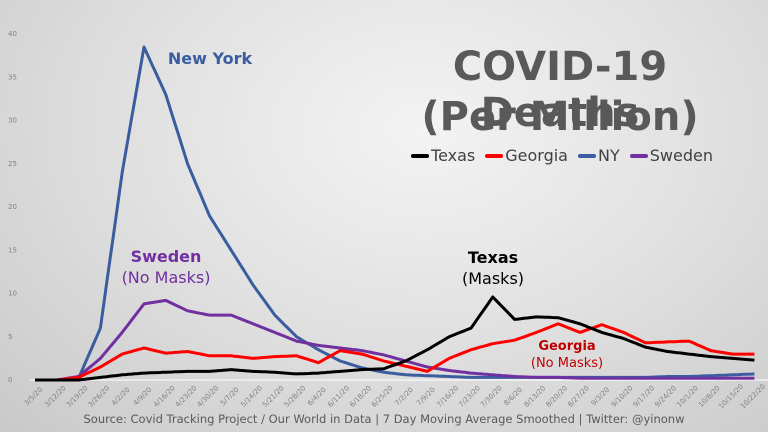 The image size is (768, 432). I want to click on x-tick-label: 7/30/20, so click(491, 396).